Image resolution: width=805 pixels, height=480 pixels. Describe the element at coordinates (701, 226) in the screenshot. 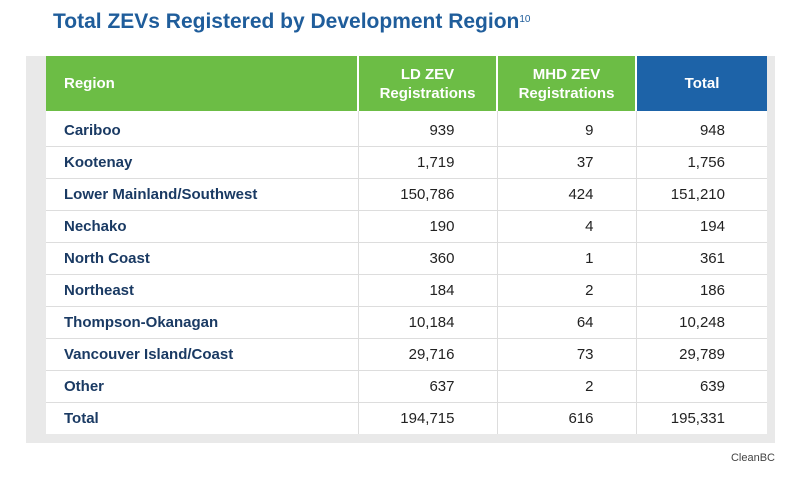

I see `total-cell: 194` at that location.